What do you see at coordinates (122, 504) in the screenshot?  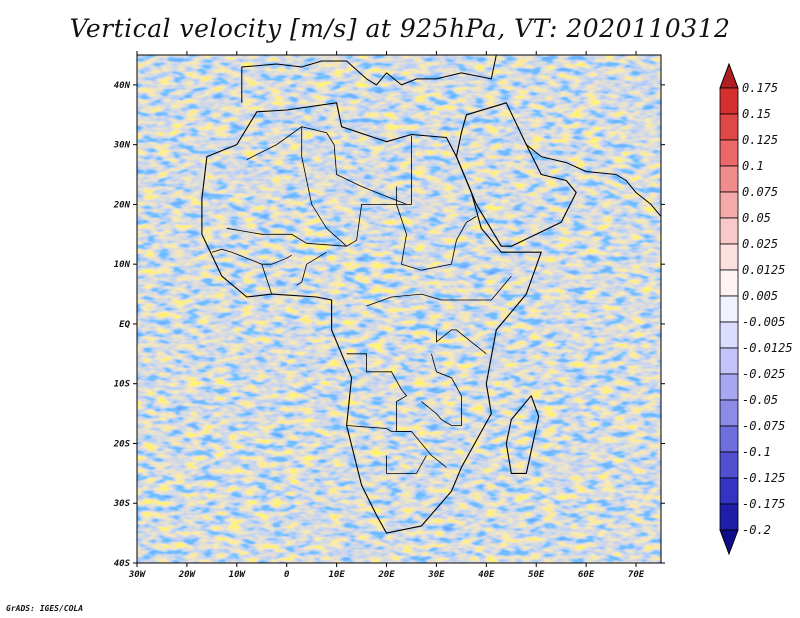 I see `lat-tick-label: 30S` at bounding box center [122, 504].